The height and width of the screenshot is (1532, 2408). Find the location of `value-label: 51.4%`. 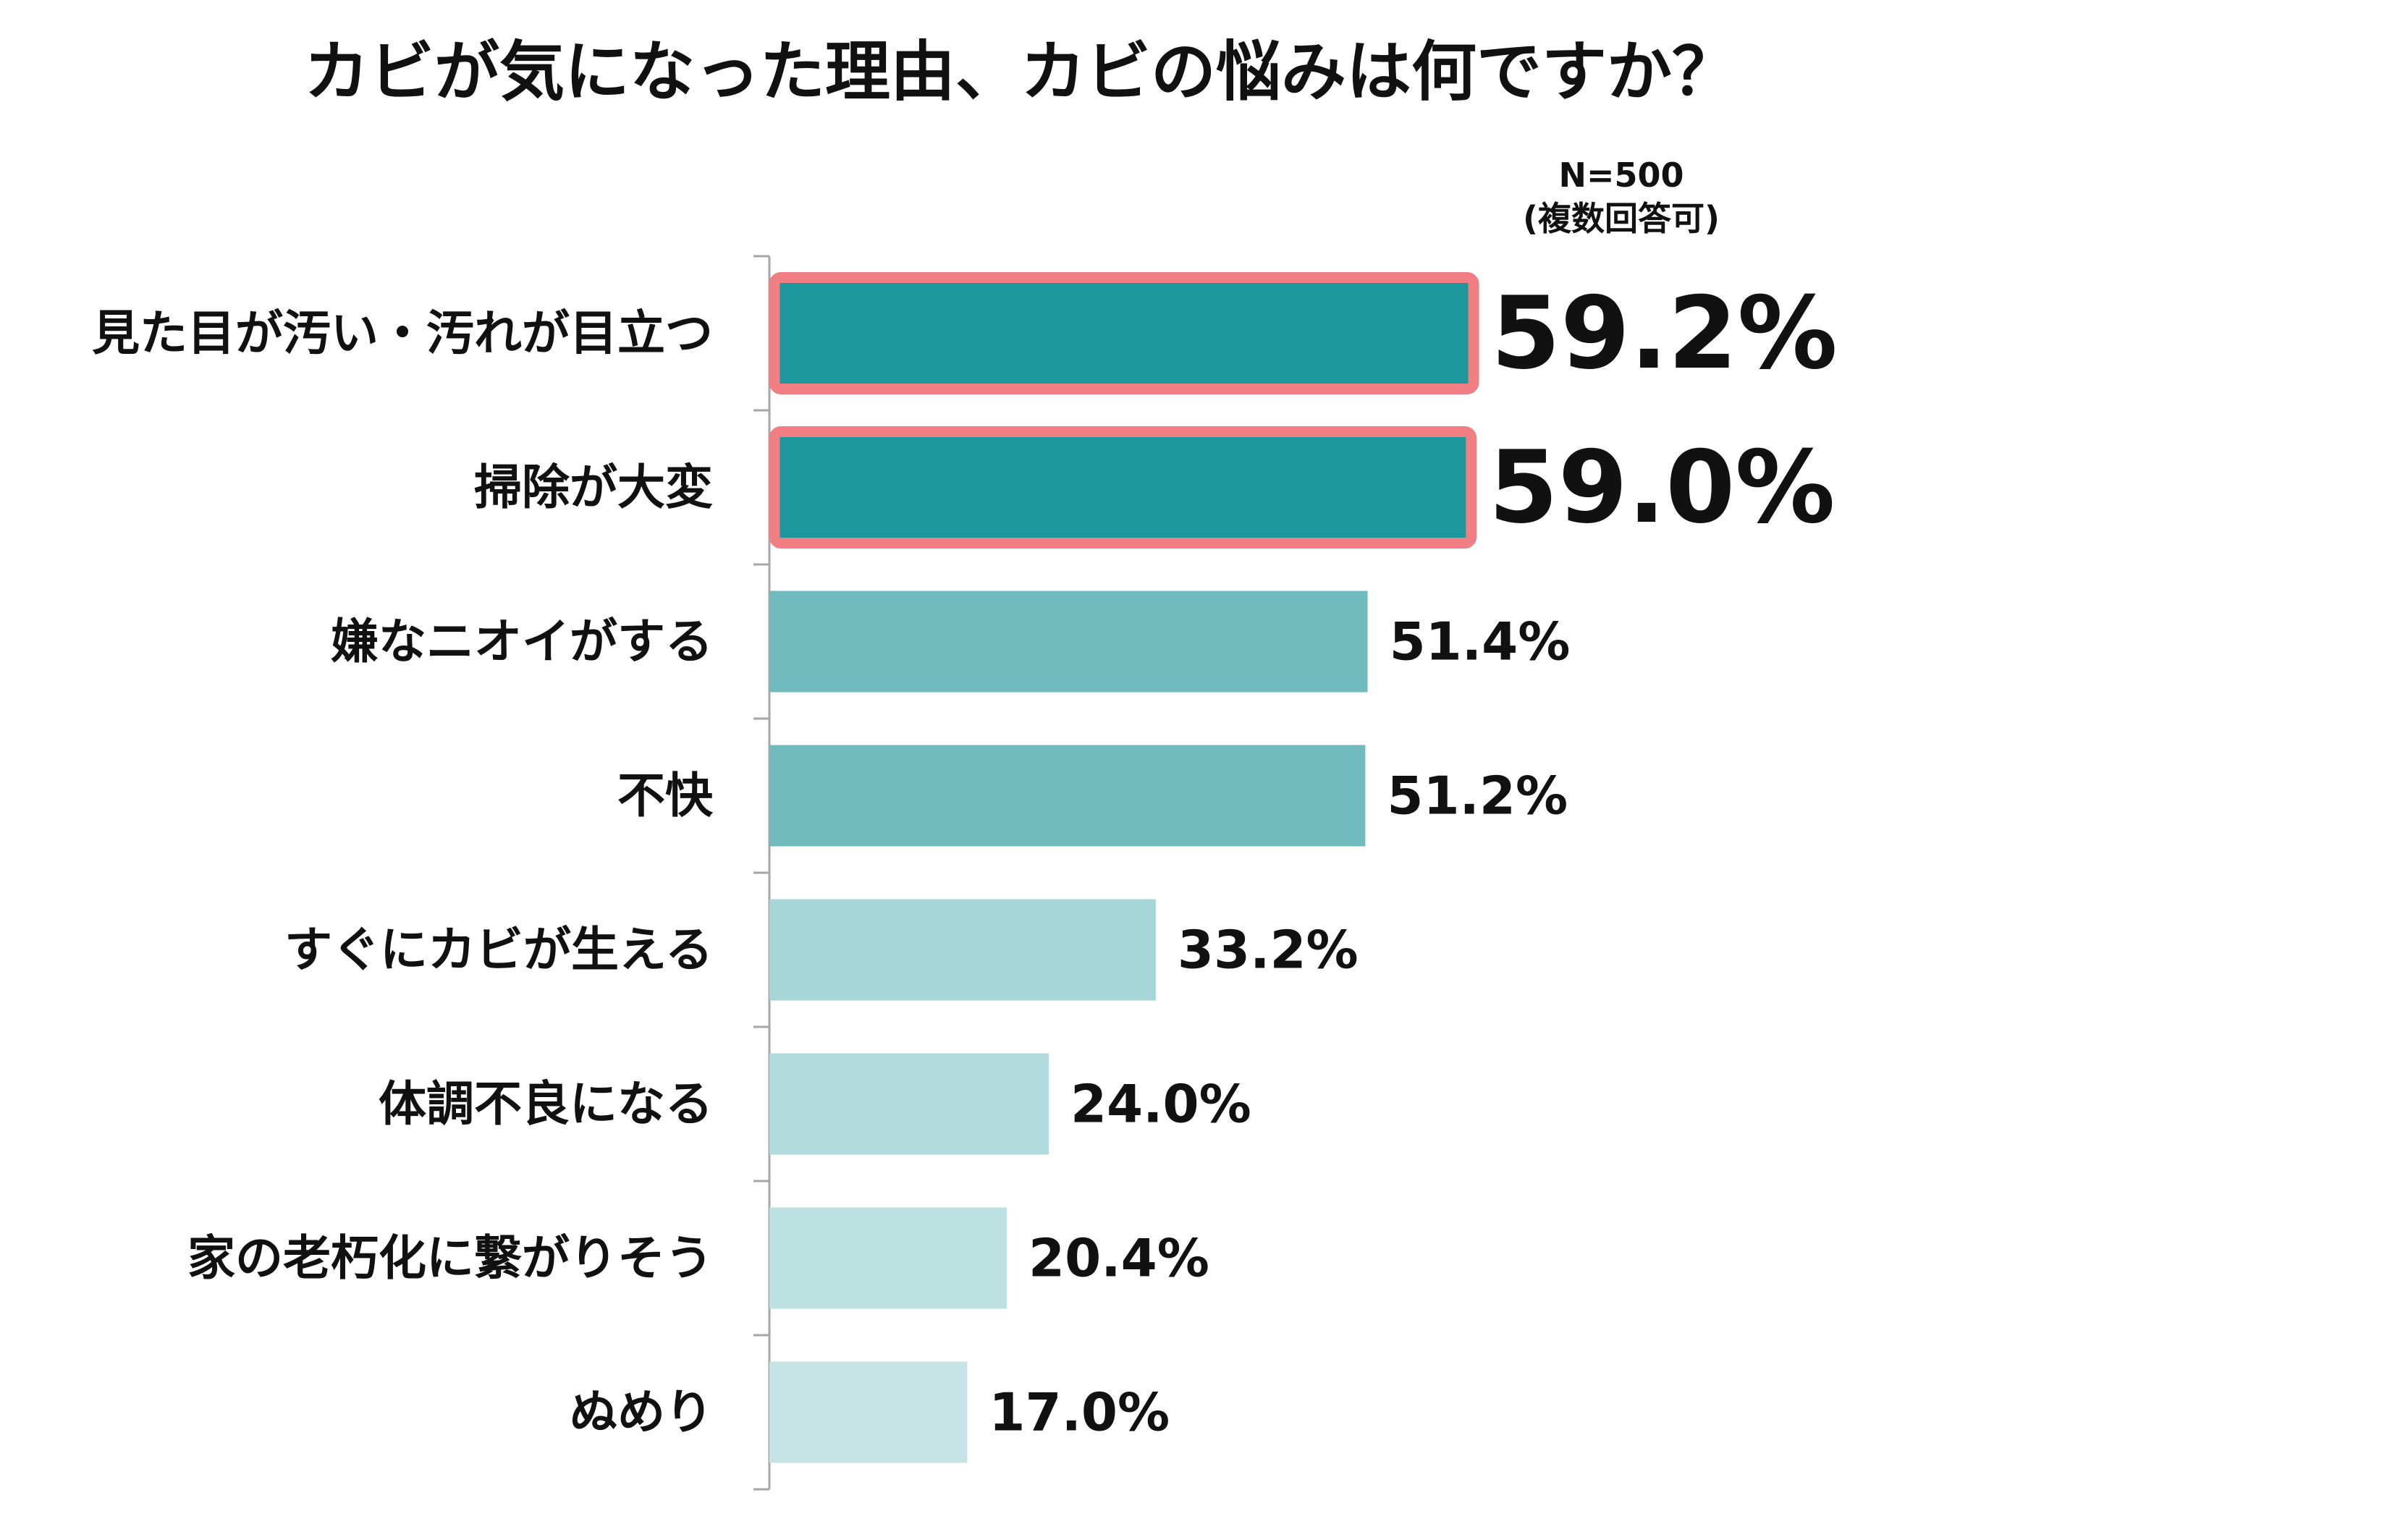

value-label: 51.4% is located at coordinates (1480, 642).